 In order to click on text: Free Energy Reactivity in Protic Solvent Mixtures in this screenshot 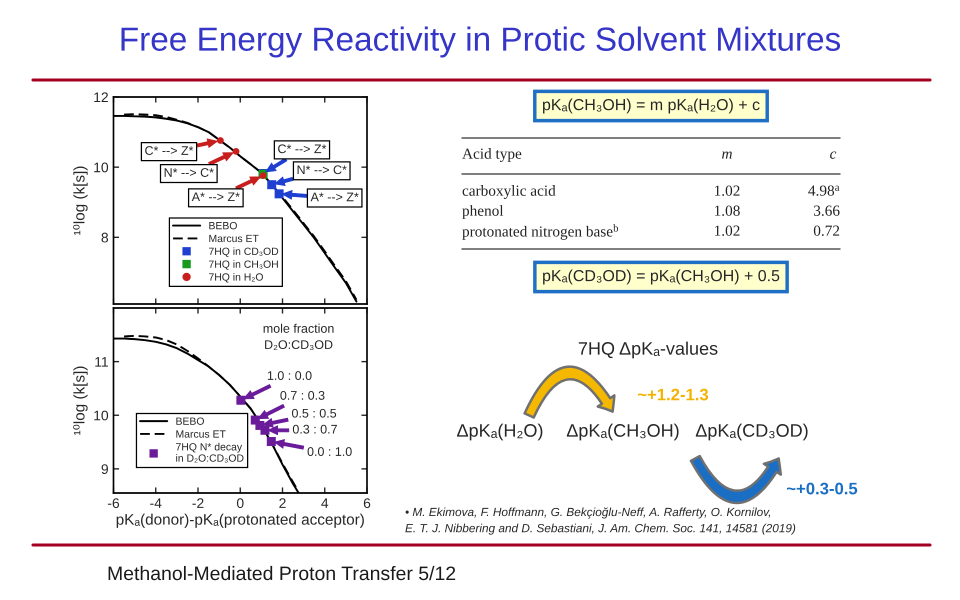, I will do `click(481, 42)`.